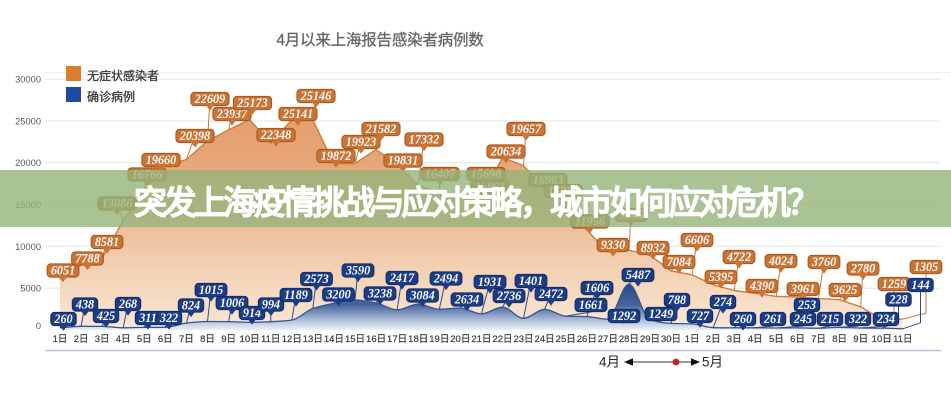  What do you see at coordinates (609, 362) in the screenshot?
I see `svg-text: 4月` at bounding box center [609, 362].